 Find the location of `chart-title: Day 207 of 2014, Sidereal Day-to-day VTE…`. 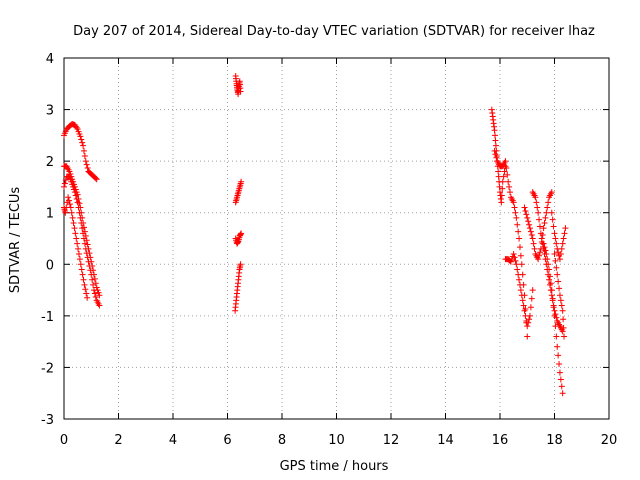

chart-title: Day 207 of 2014, Sidereal Day-to-day VTE… is located at coordinates (334, 31).